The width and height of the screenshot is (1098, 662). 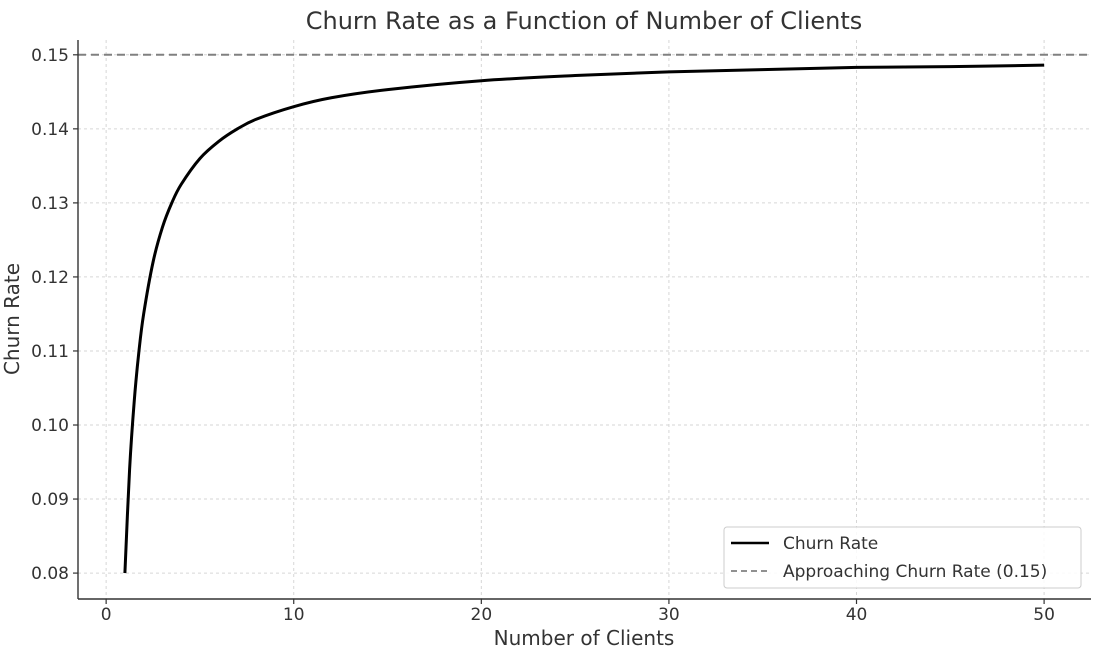 I want to click on y-tick-label: 0.14, so click(x=50, y=130).